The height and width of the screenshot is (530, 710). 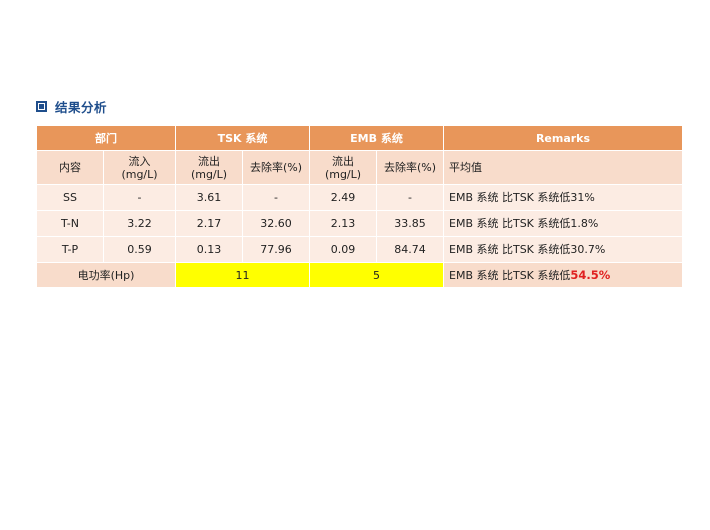 I want to click on section-heading: 结果分析, so click(x=71, y=106).